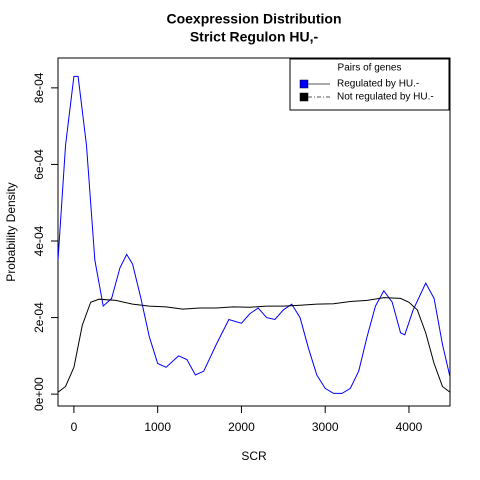 The width and height of the screenshot is (480, 480). I want to click on legend-label: Regulated by HU.-, so click(378, 84).